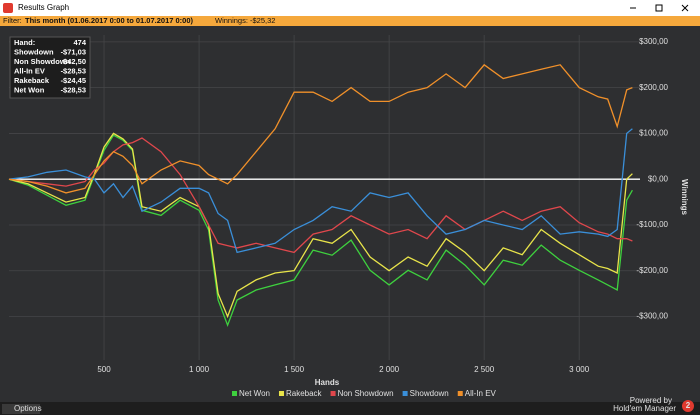 Image resolution: width=700 pixels, height=415 pixels. I want to click on x-tick-label: 2 000, so click(389, 369).